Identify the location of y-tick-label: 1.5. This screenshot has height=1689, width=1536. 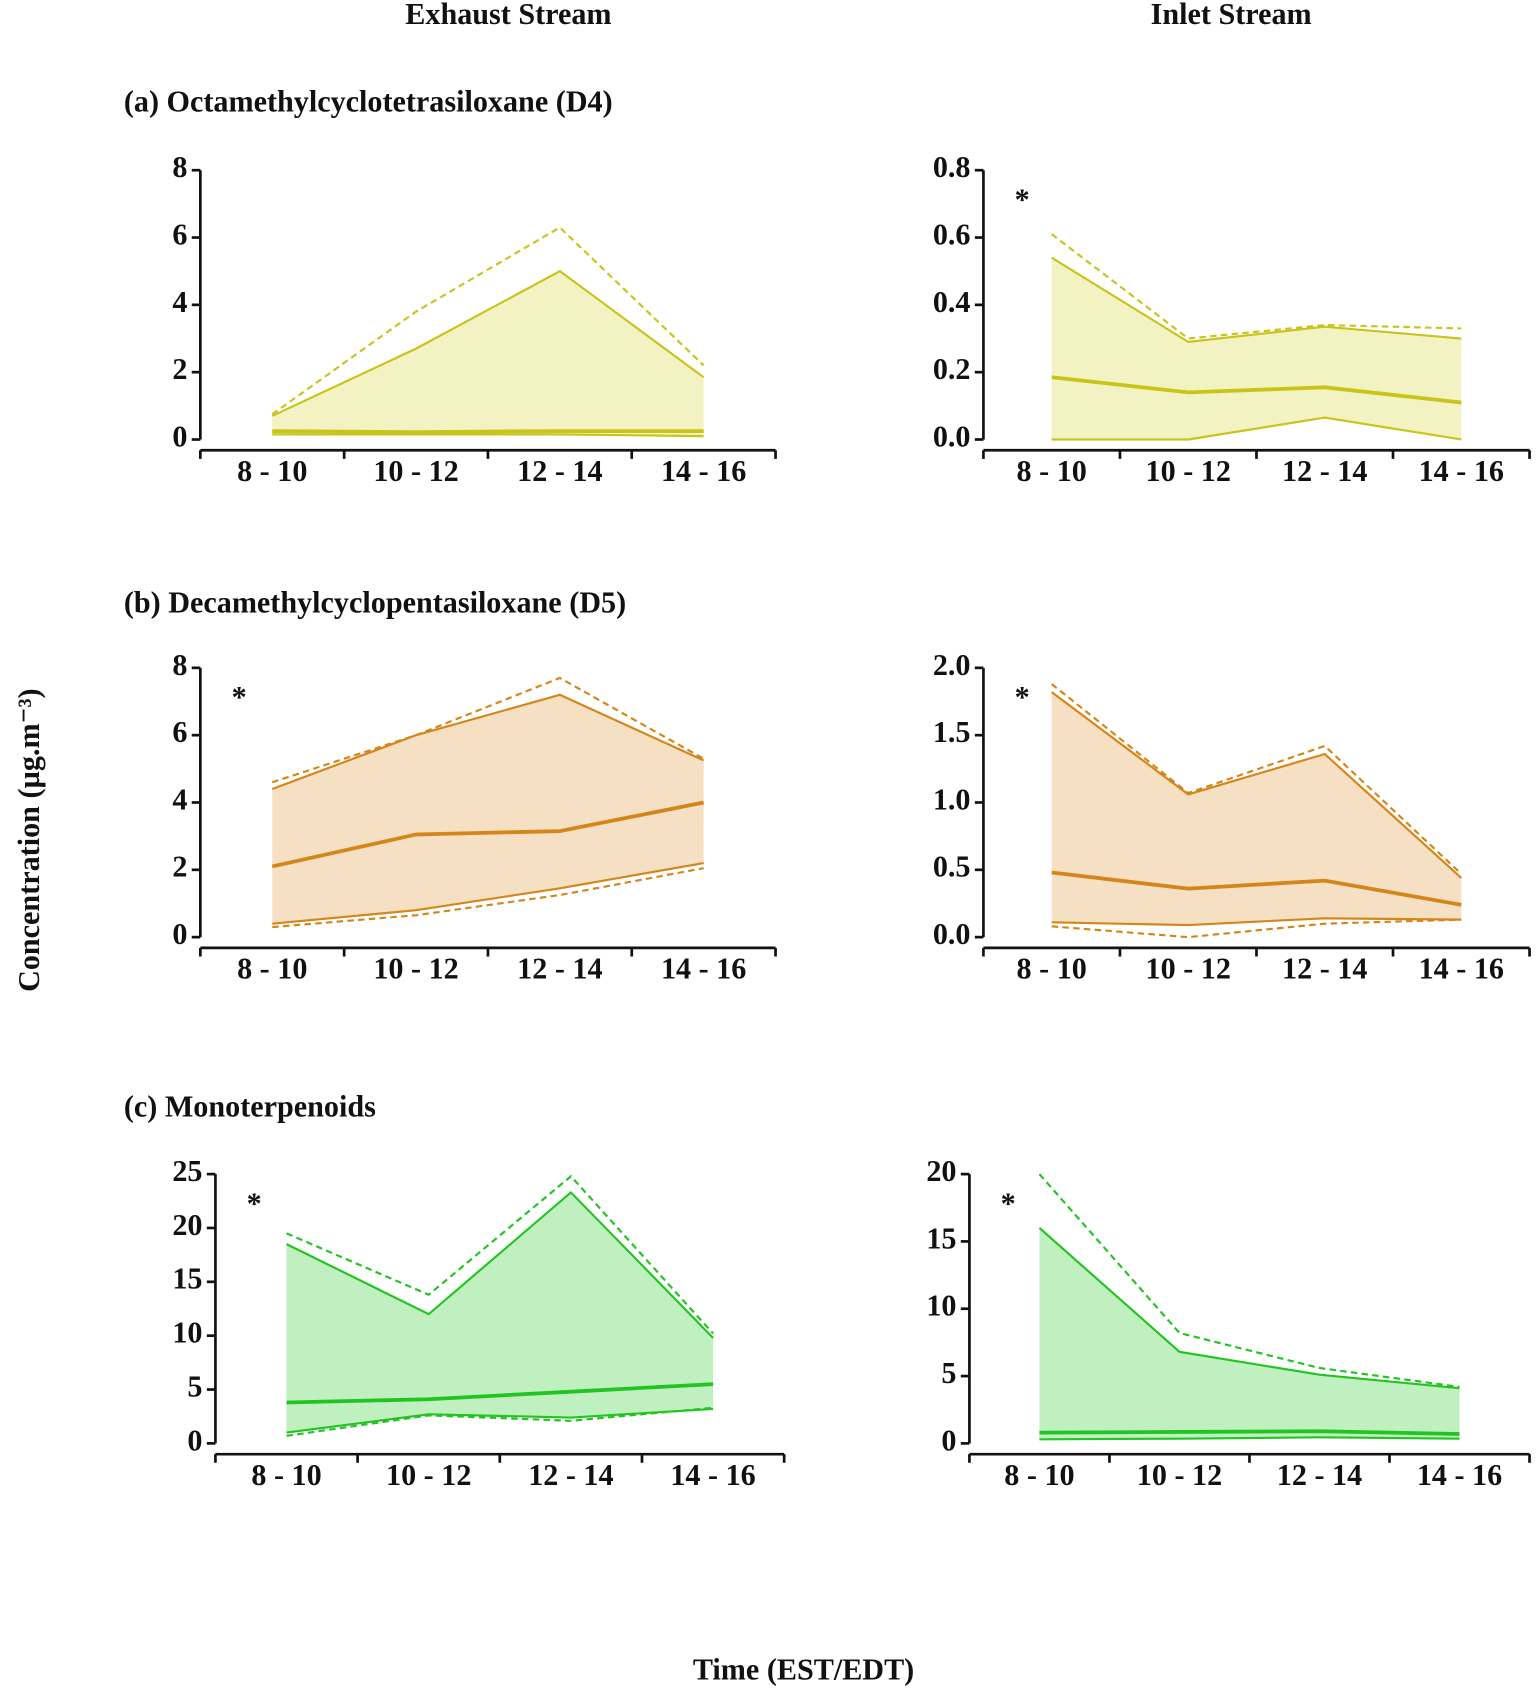
(952, 732).